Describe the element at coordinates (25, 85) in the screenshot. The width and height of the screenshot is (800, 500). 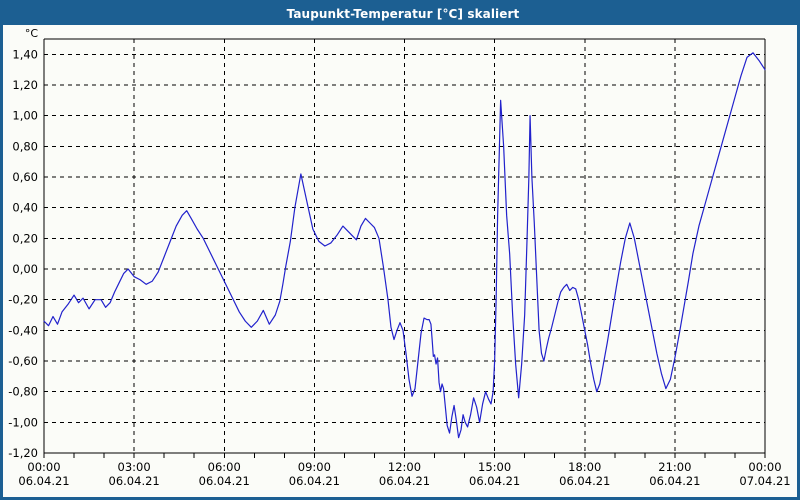
I see `y-tick-label: 1,20` at that location.